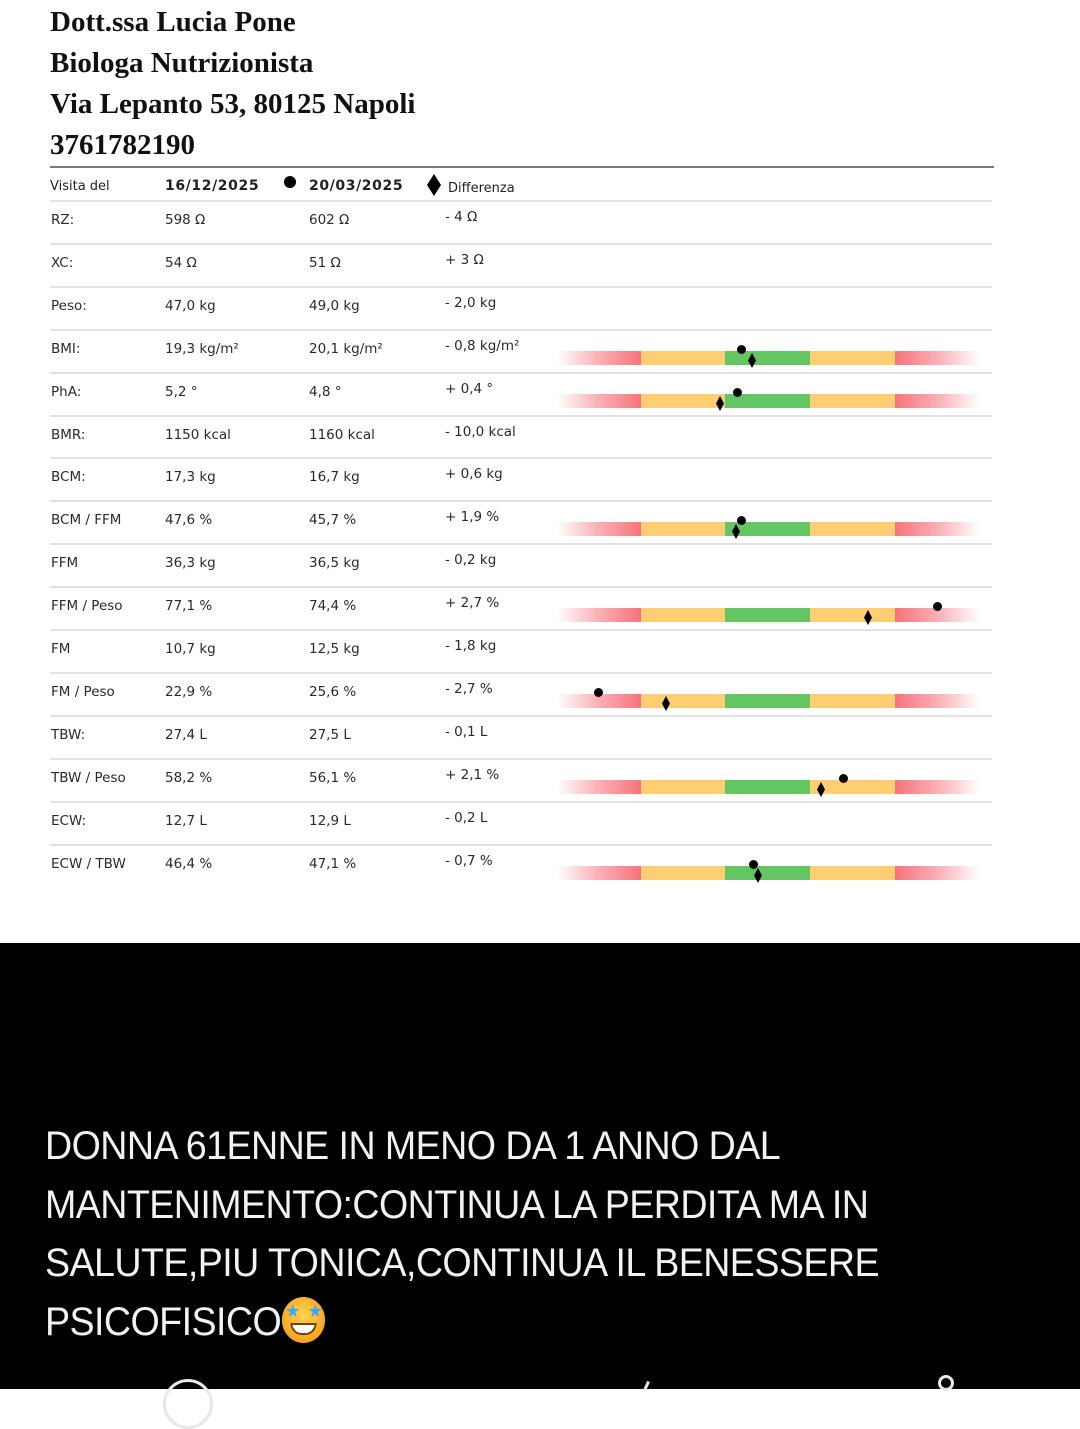 Image resolution: width=1080 pixels, height=1429 pixels. I want to click on value-visit-1: 10,7 kg, so click(190, 649).